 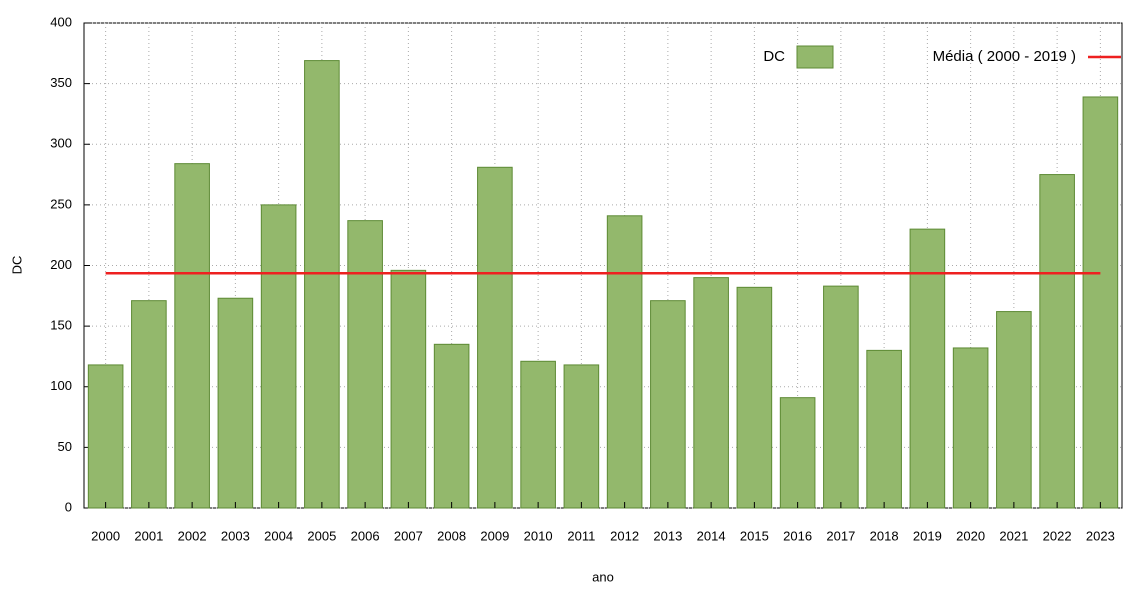 What do you see at coordinates (148, 535) in the screenshot?
I see `x-tick-label: 2001` at bounding box center [148, 535].